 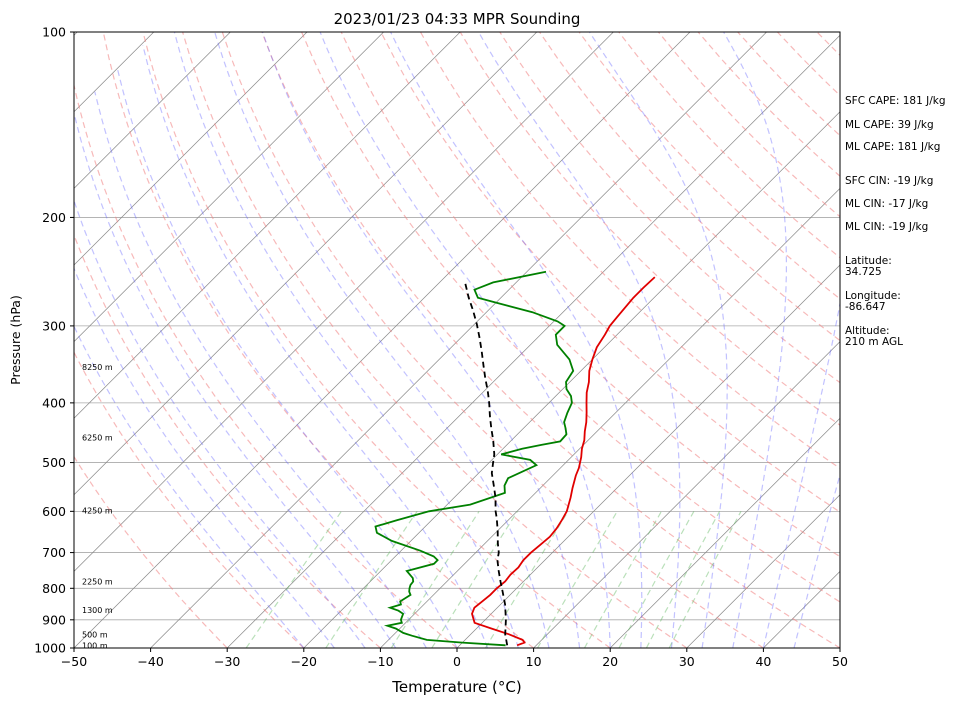 What do you see at coordinates (97, 510) in the screenshot?
I see `height-label: 4250 m` at bounding box center [97, 510].